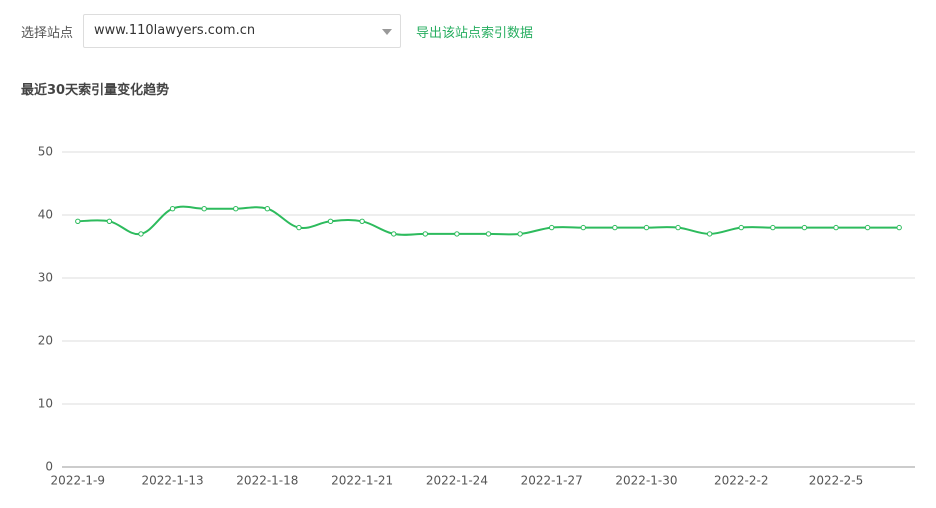 This screenshot has width=936, height=508. Describe the element at coordinates (836, 481) in the screenshot. I see `x-tick-label: 2022-2-5` at that location.